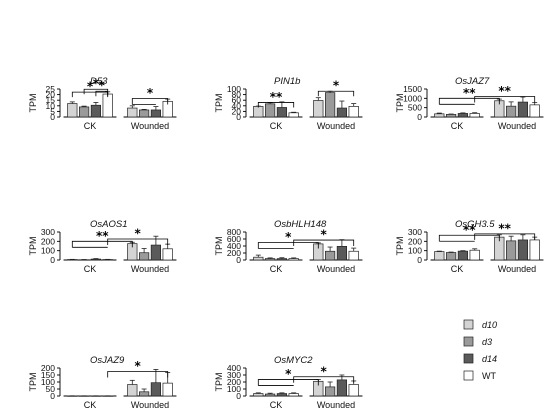 Image resolution: width=550 pixels, height=414 pixels. What do you see at coordinates (52, 111) in the screenshot?
I see `y-tick-label: 5` at bounding box center [52, 111].